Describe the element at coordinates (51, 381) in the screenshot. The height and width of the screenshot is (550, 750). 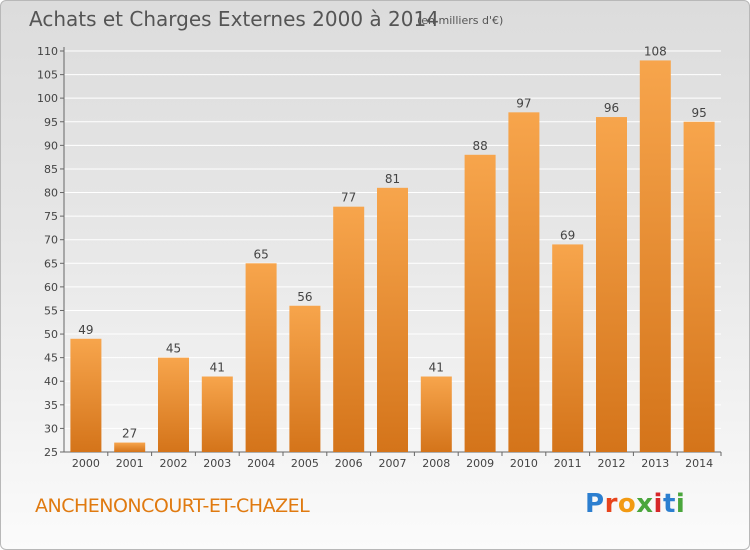
I see `y-tick-label: 40` at that location.